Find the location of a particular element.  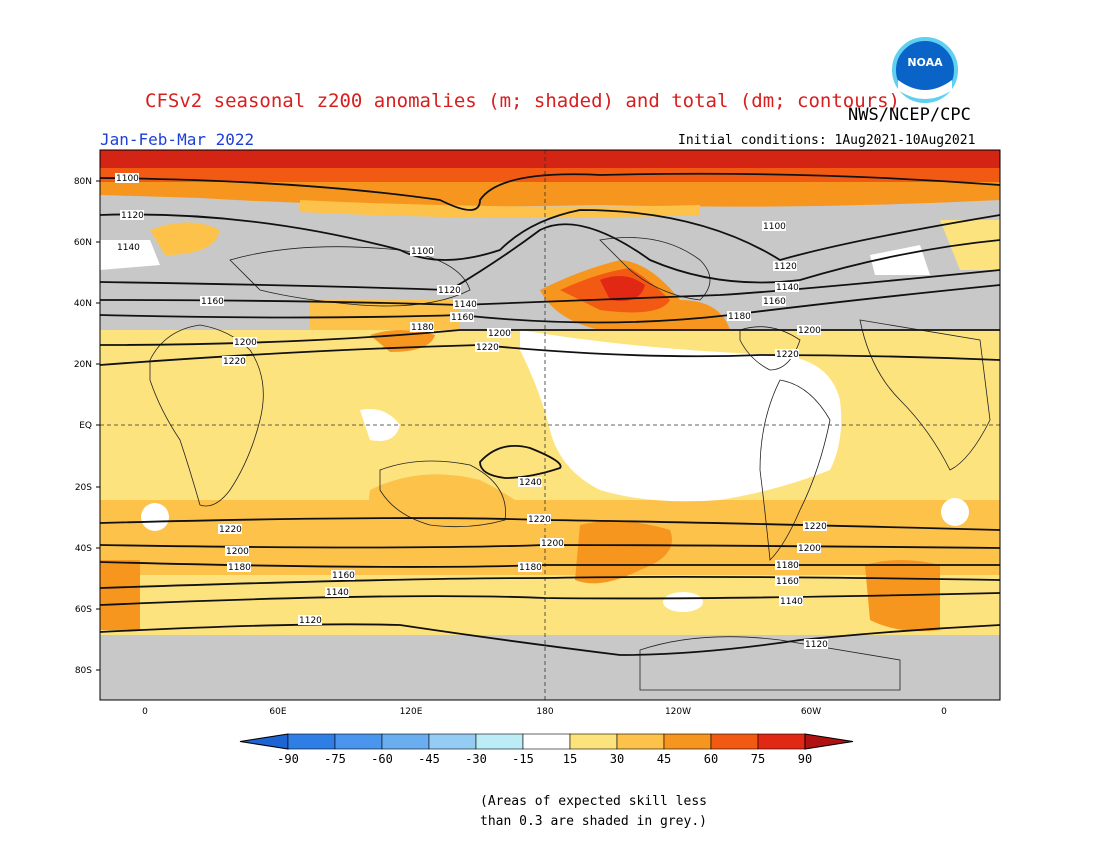

lat-label: 80N is located at coordinates (83, 182).